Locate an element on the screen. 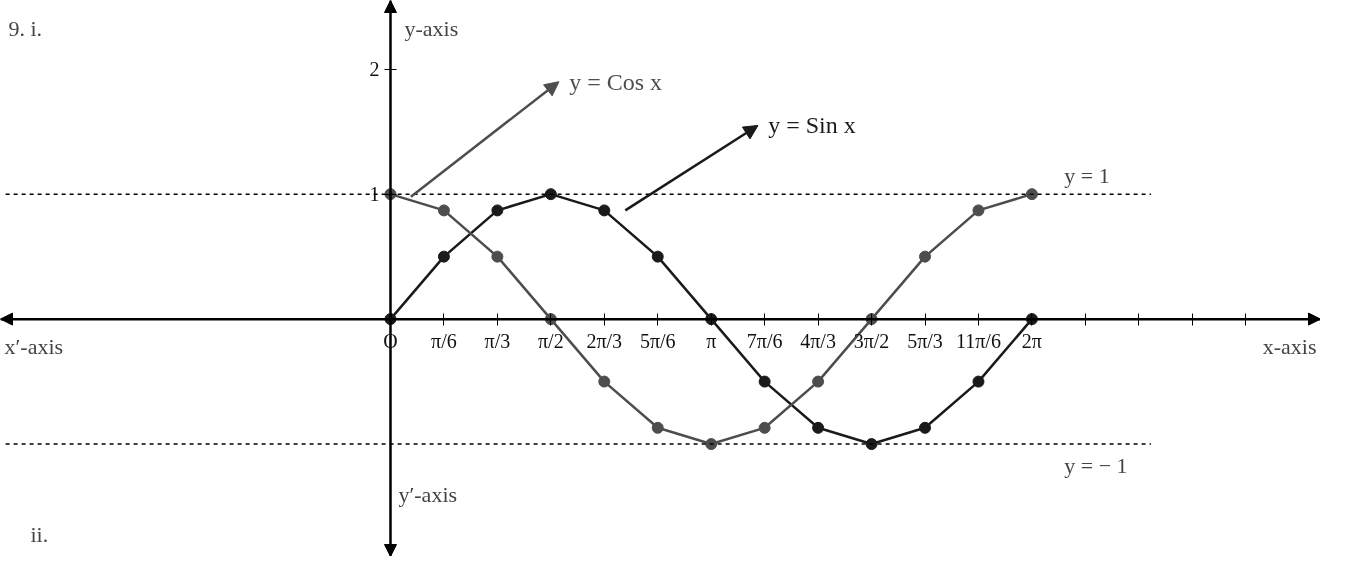 The height and width of the screenshot is (585, 1371). x-axis-title: x-axis is located at coordinates (1289, 347).